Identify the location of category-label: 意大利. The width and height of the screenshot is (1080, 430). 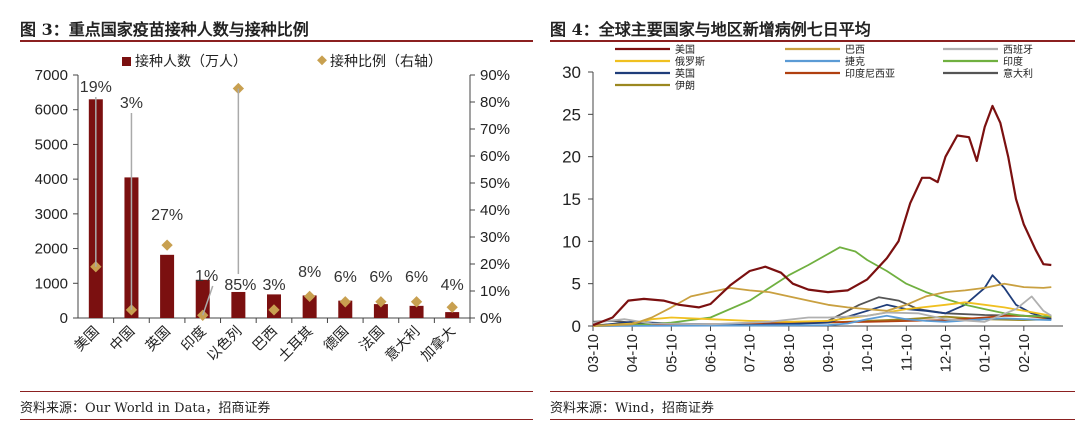
(403, 344).